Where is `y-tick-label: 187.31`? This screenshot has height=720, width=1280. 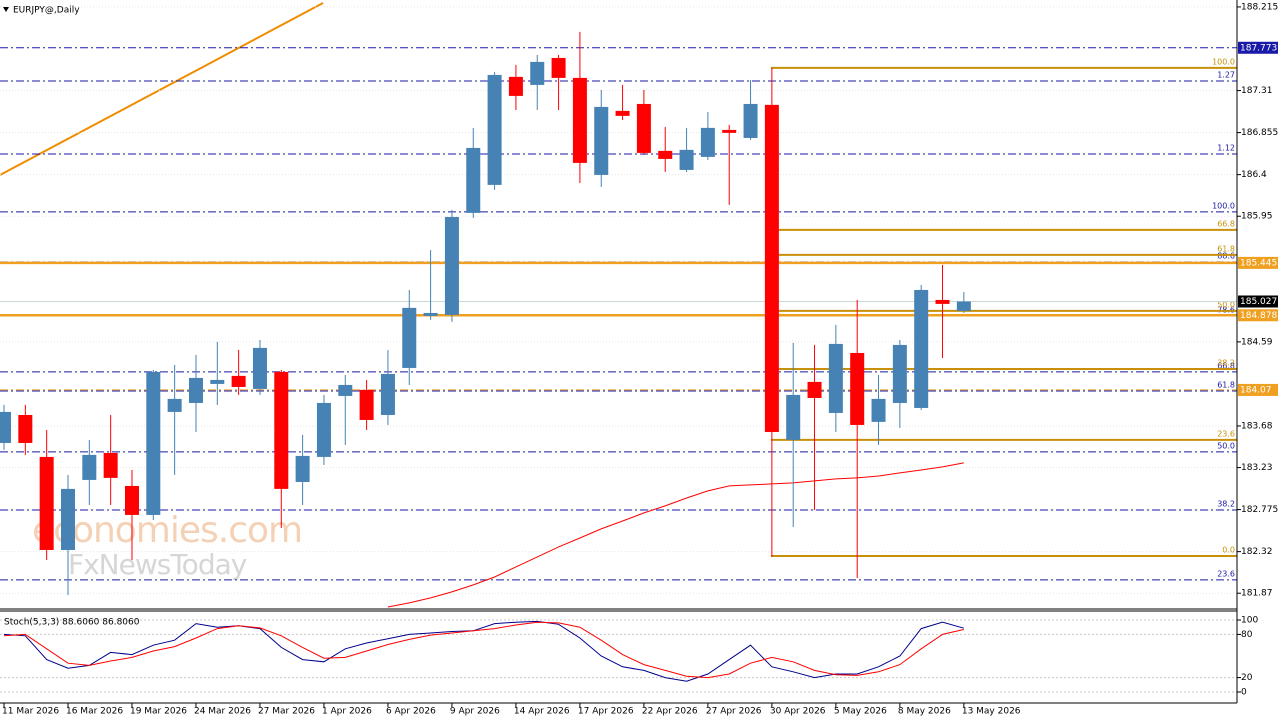
y-tick-label: 187.31 is located at coordinates (1257, 91).